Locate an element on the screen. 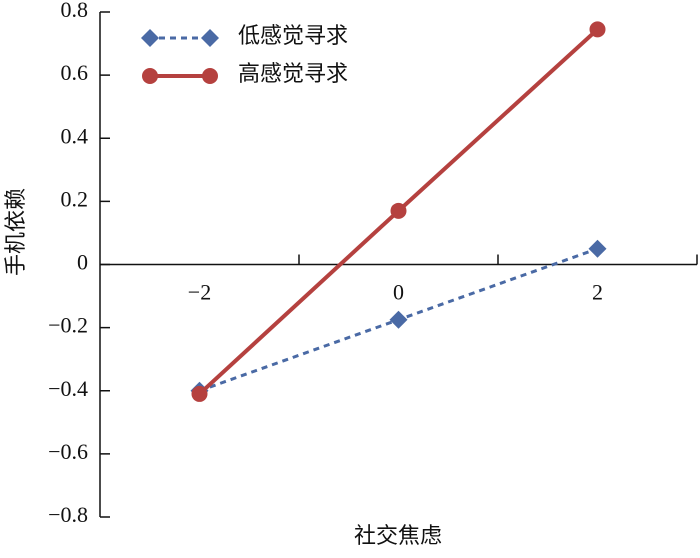 Image resolution: width=700 pixels, height=558 pixels. legend-label: 高感觉寻求 is located at coordinates (293, 73).